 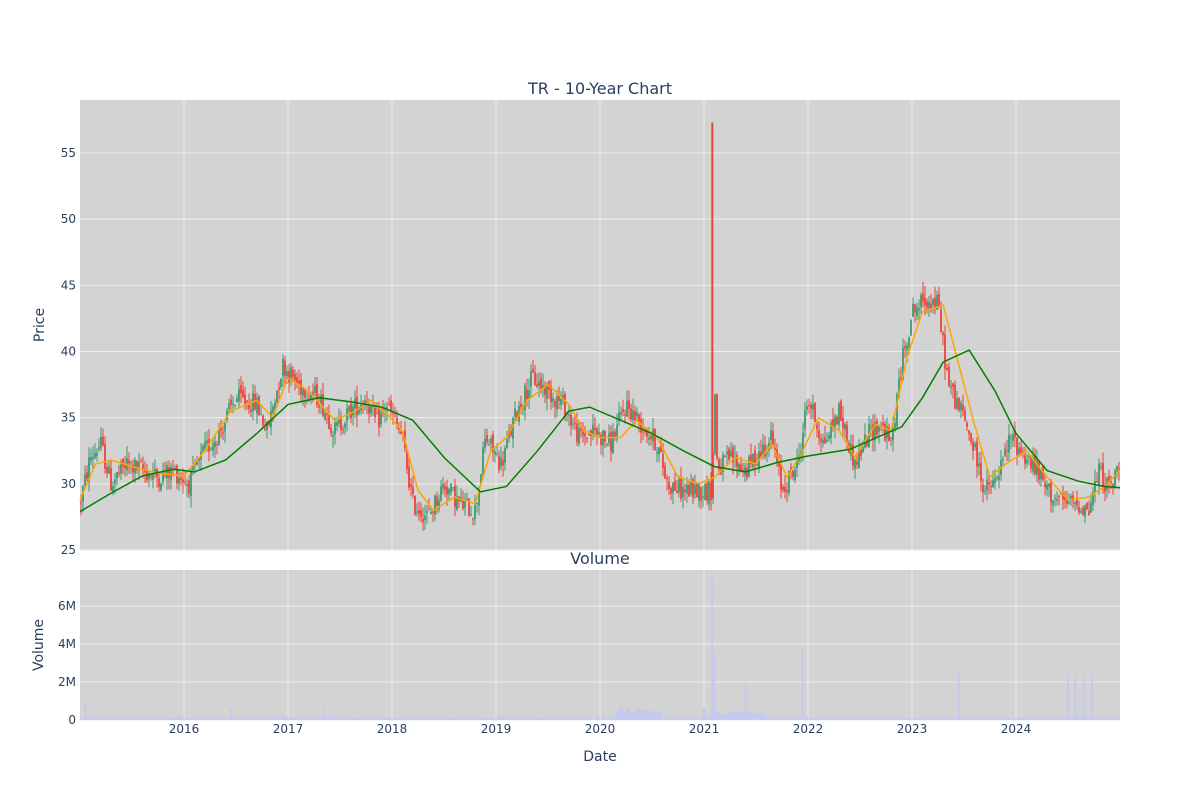 What do you see at coordinates (599, 757) in the screenshot?
I see `x-axis-label: Date` at bounding box center [599, 757].